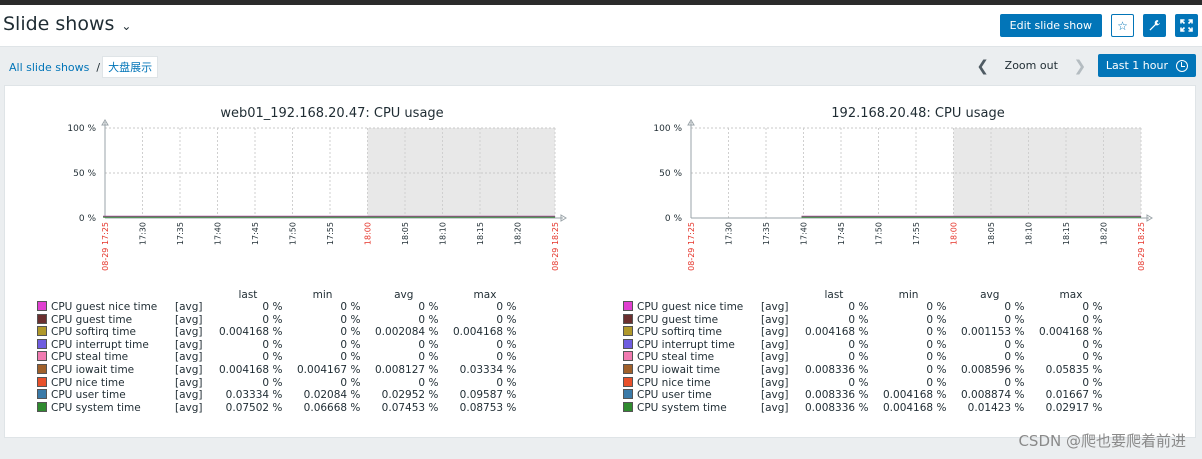  I want to click on next-period-icon: ❯, so click(1080, 65).